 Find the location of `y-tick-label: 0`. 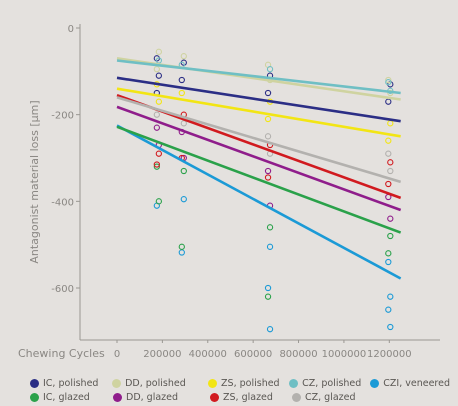

y-tick-label: 0 is located at coordinates (71, 29).